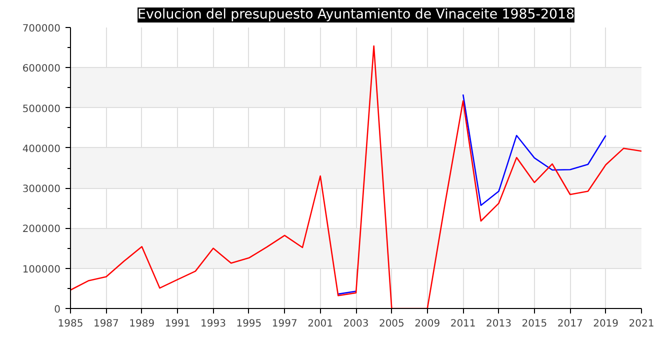 The height and width of the screenshot is (350, 660). Describe the element at coordinates (41, 109) in the screenshot. I see `y-tick-label: 500000` at that location.